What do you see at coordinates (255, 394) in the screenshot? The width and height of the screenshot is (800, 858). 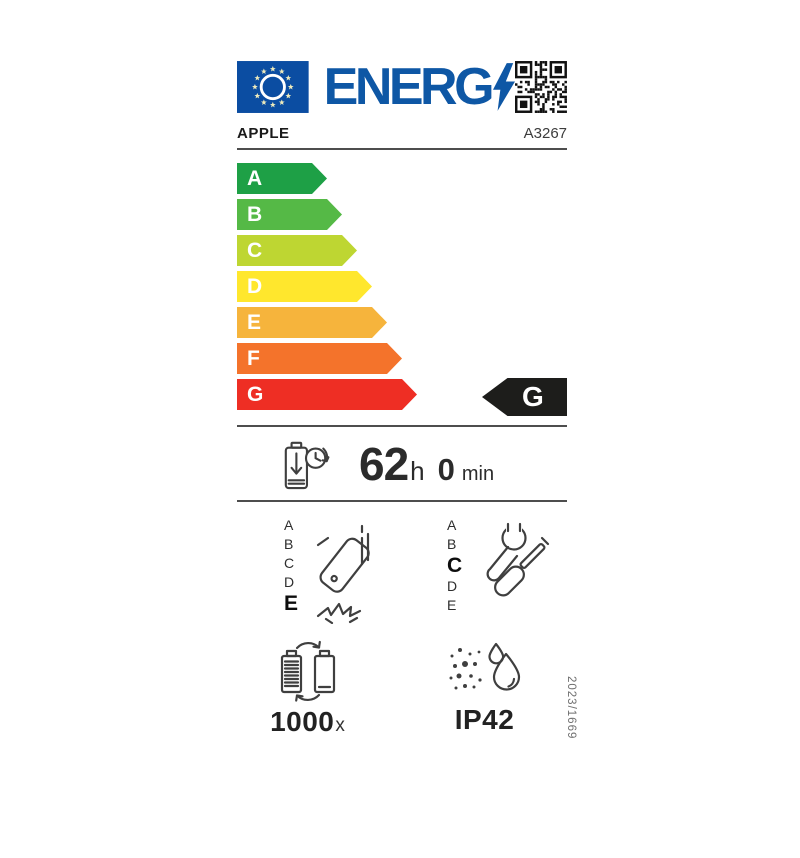 I see `grade-letter: G` at bounding box center [255, 394].